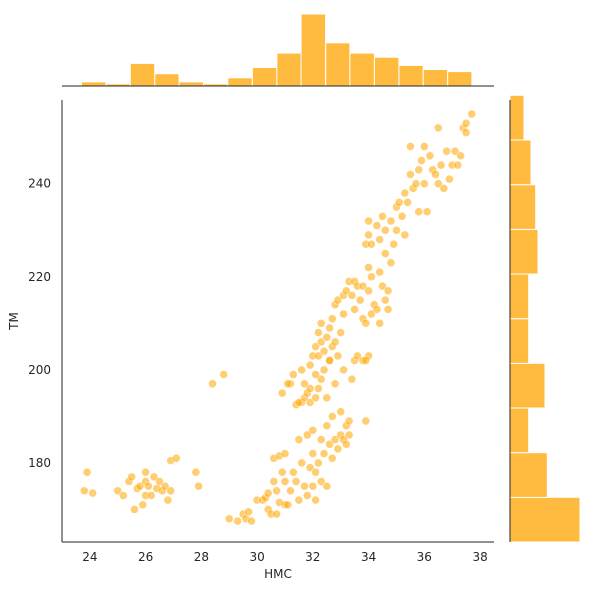  Describe the element at coordinates (89, 557) in the screenshot. I see `x-tick-label: 24` at that location.